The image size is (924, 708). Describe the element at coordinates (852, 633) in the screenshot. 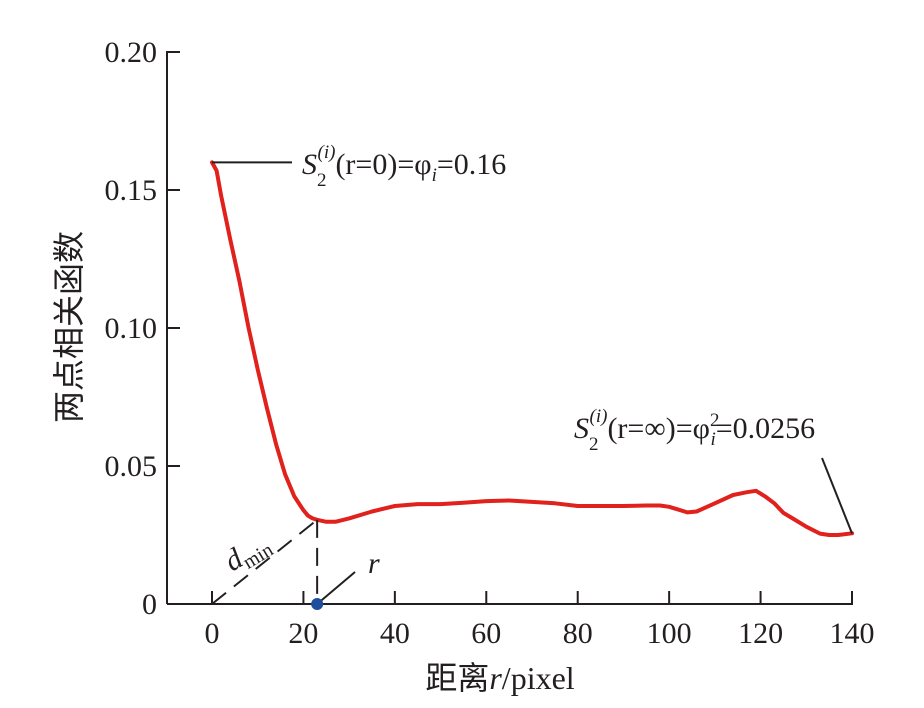

I see `x-tick-label: 140` at that location.